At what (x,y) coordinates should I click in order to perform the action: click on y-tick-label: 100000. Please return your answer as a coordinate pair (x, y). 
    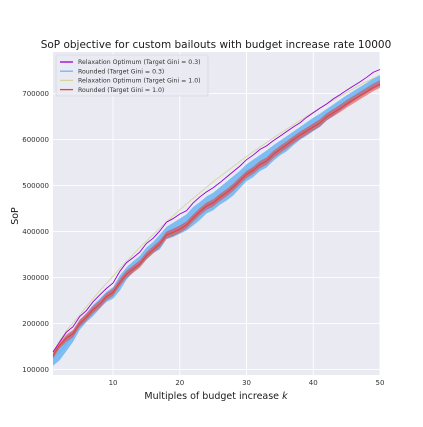
    Looking at the image, I should click on (35, 370).